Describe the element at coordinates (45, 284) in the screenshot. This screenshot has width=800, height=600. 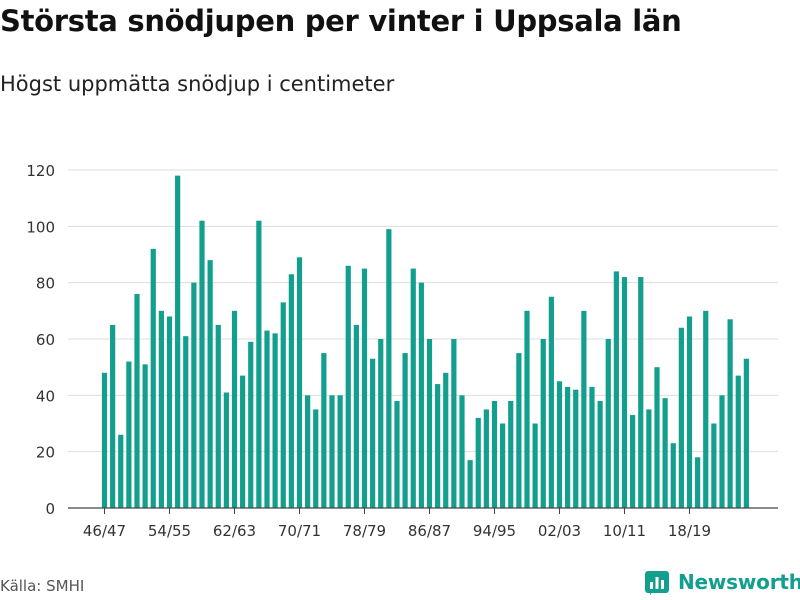
I see `y-tick-label: 80` at that location.